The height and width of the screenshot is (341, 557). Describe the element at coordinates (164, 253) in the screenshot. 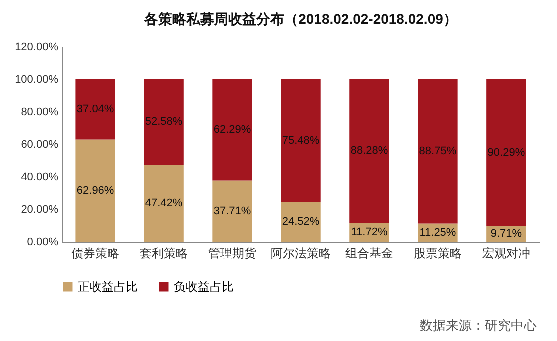

I see `x-tick-label: 套利策略` at that location.